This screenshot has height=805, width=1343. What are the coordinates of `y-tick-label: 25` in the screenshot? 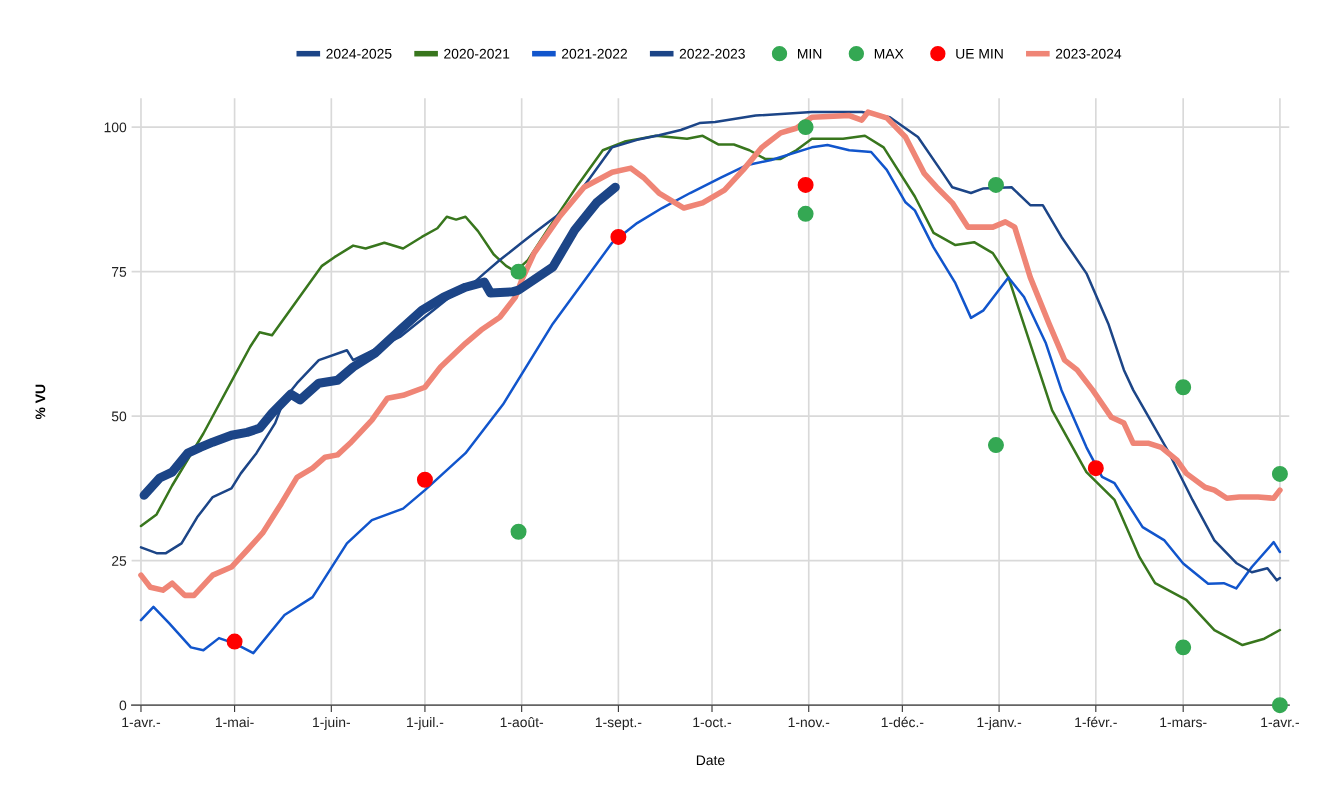 It's located at (119, 561).